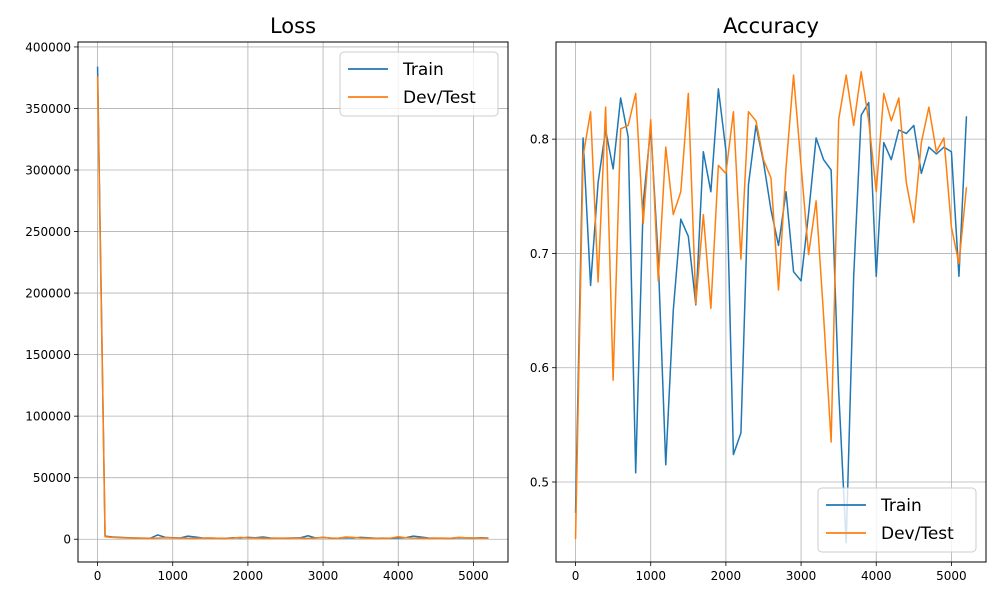  Describe the element at coordinates (650, 576) in the screenshot. I see `chart-accuracy-x-tick-label: 1000` at that location.